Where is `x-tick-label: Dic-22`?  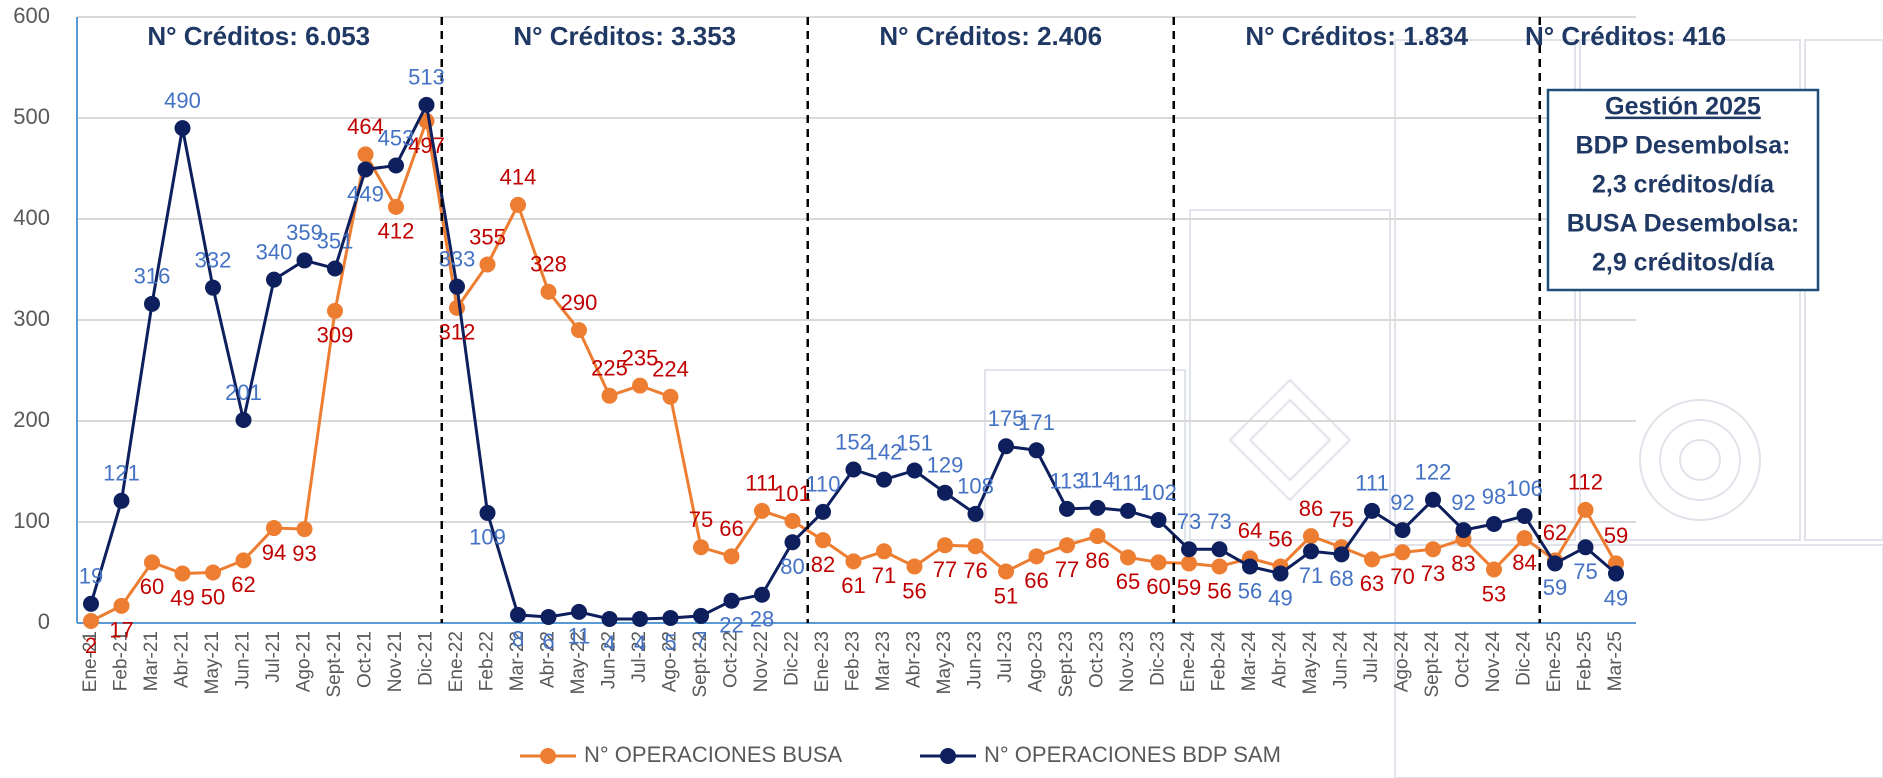 x-tick-label: Dic-22 is located at coordinates (792, 658).